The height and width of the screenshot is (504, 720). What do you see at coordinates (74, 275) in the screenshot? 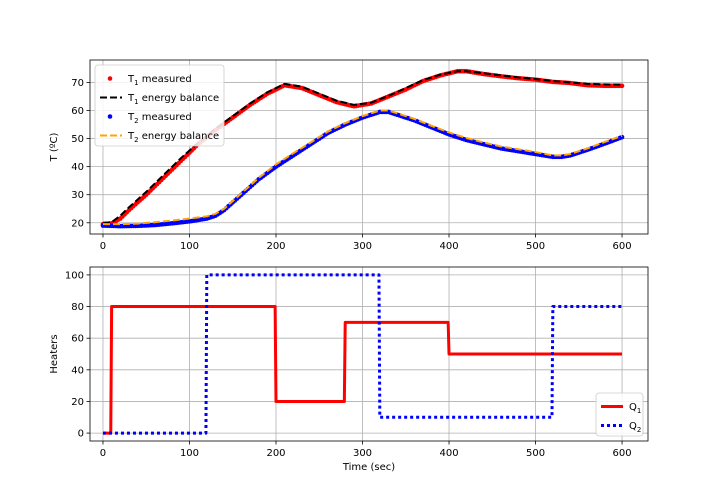
I see `y-tick-label: 100` at bounding box center [74, 275].